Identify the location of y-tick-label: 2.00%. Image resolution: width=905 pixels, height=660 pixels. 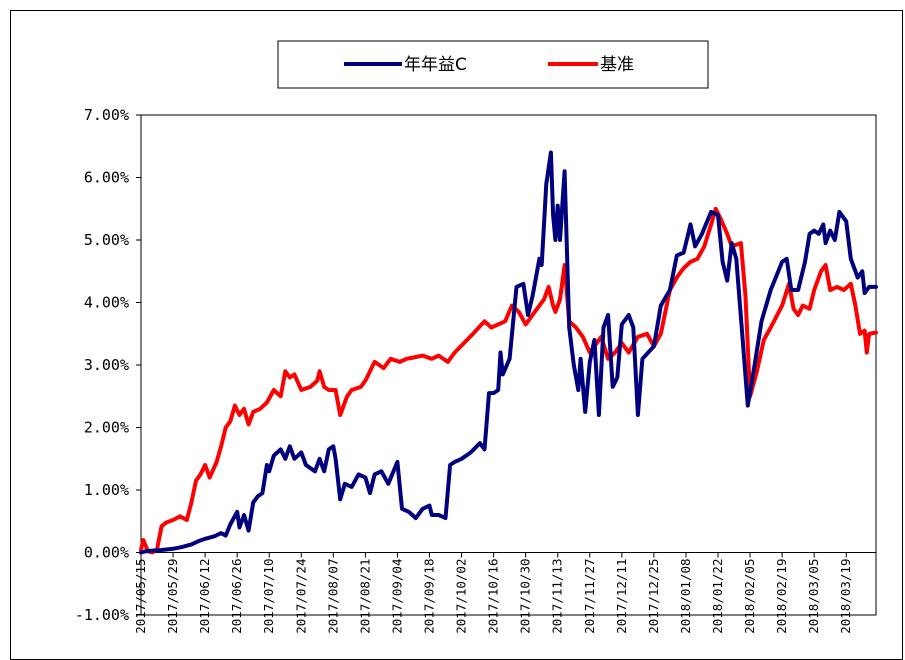
(106, 428).